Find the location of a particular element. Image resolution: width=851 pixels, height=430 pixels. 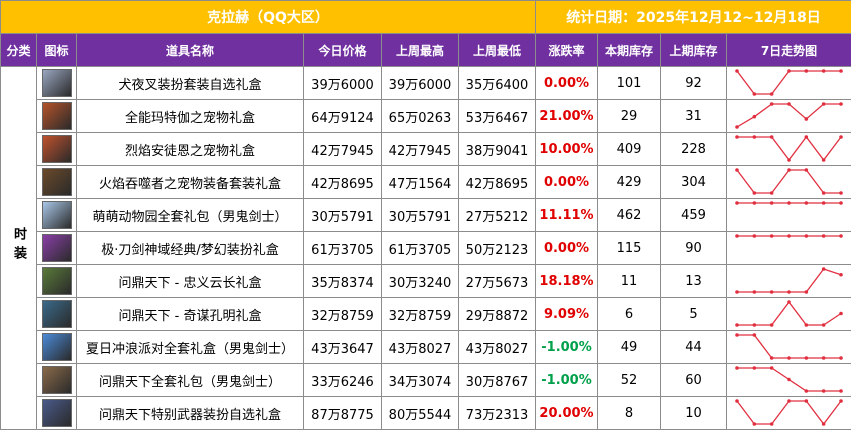

previous-stock: 60 is located at coordinates (693, 380).